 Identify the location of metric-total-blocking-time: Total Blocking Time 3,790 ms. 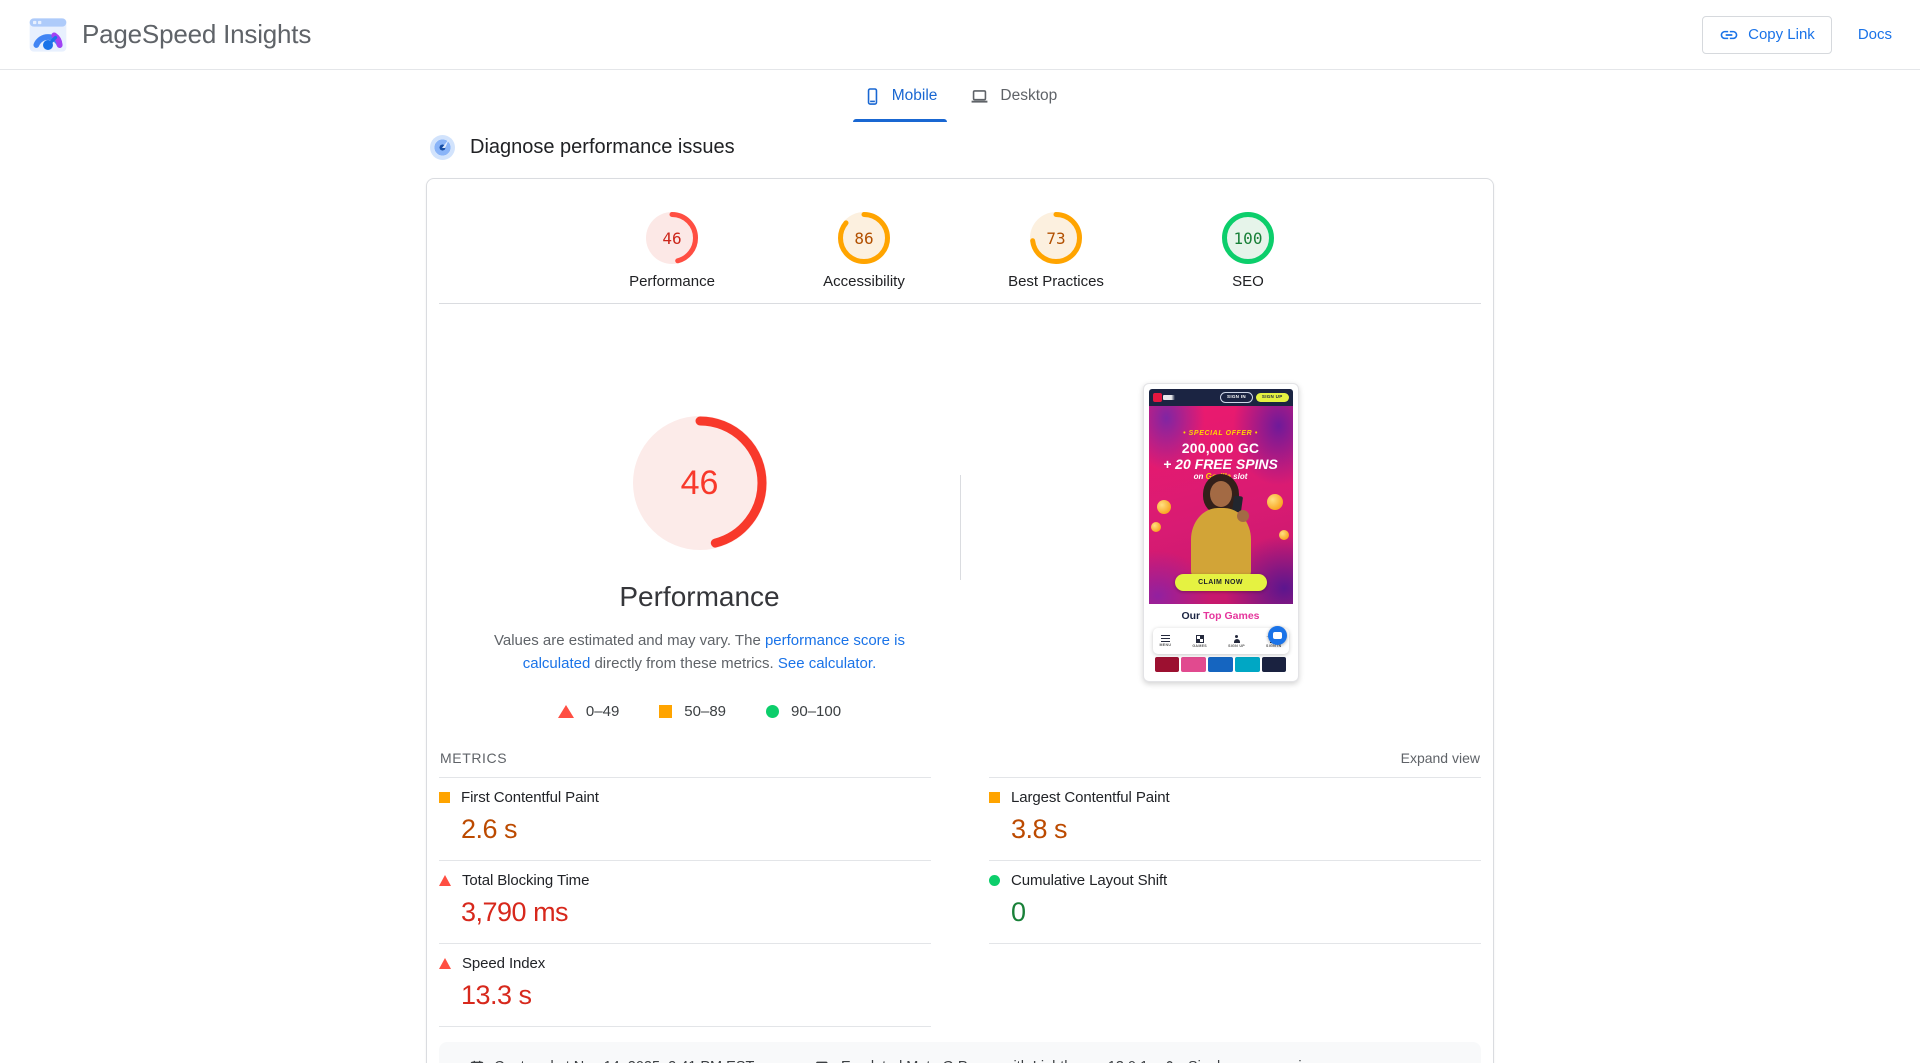
(685, 901).